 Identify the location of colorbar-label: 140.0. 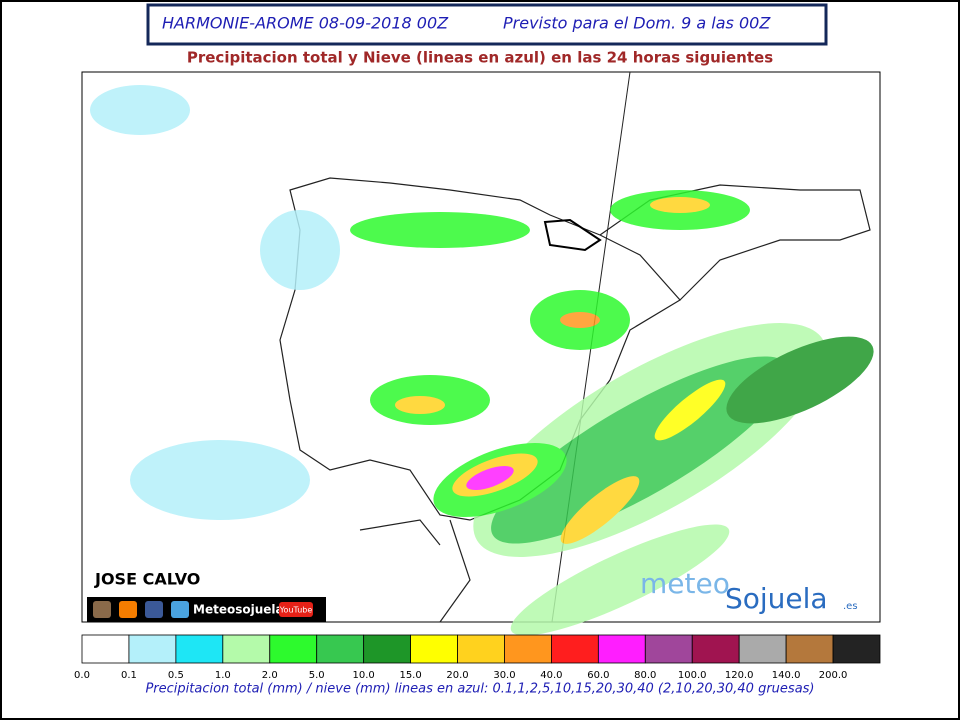
(786, 675).